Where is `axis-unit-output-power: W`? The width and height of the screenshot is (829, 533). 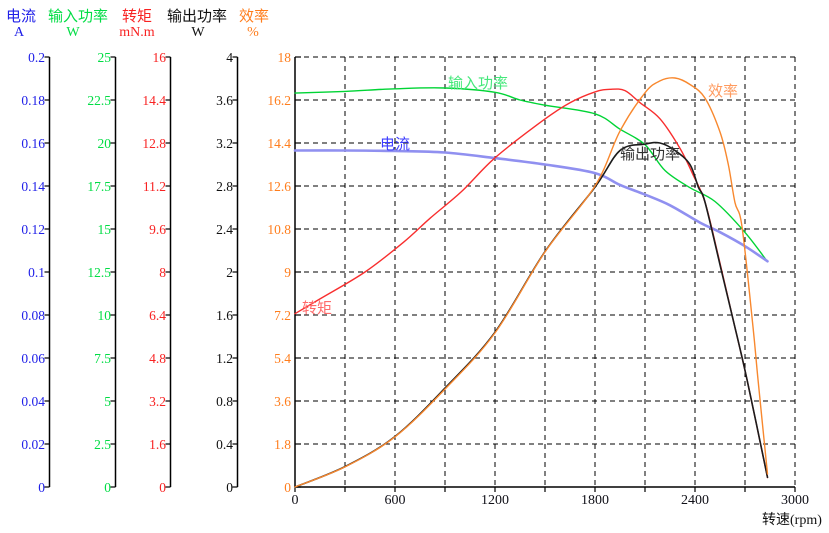 axis-unit-output-power: W is located at coordinates (198, 32).